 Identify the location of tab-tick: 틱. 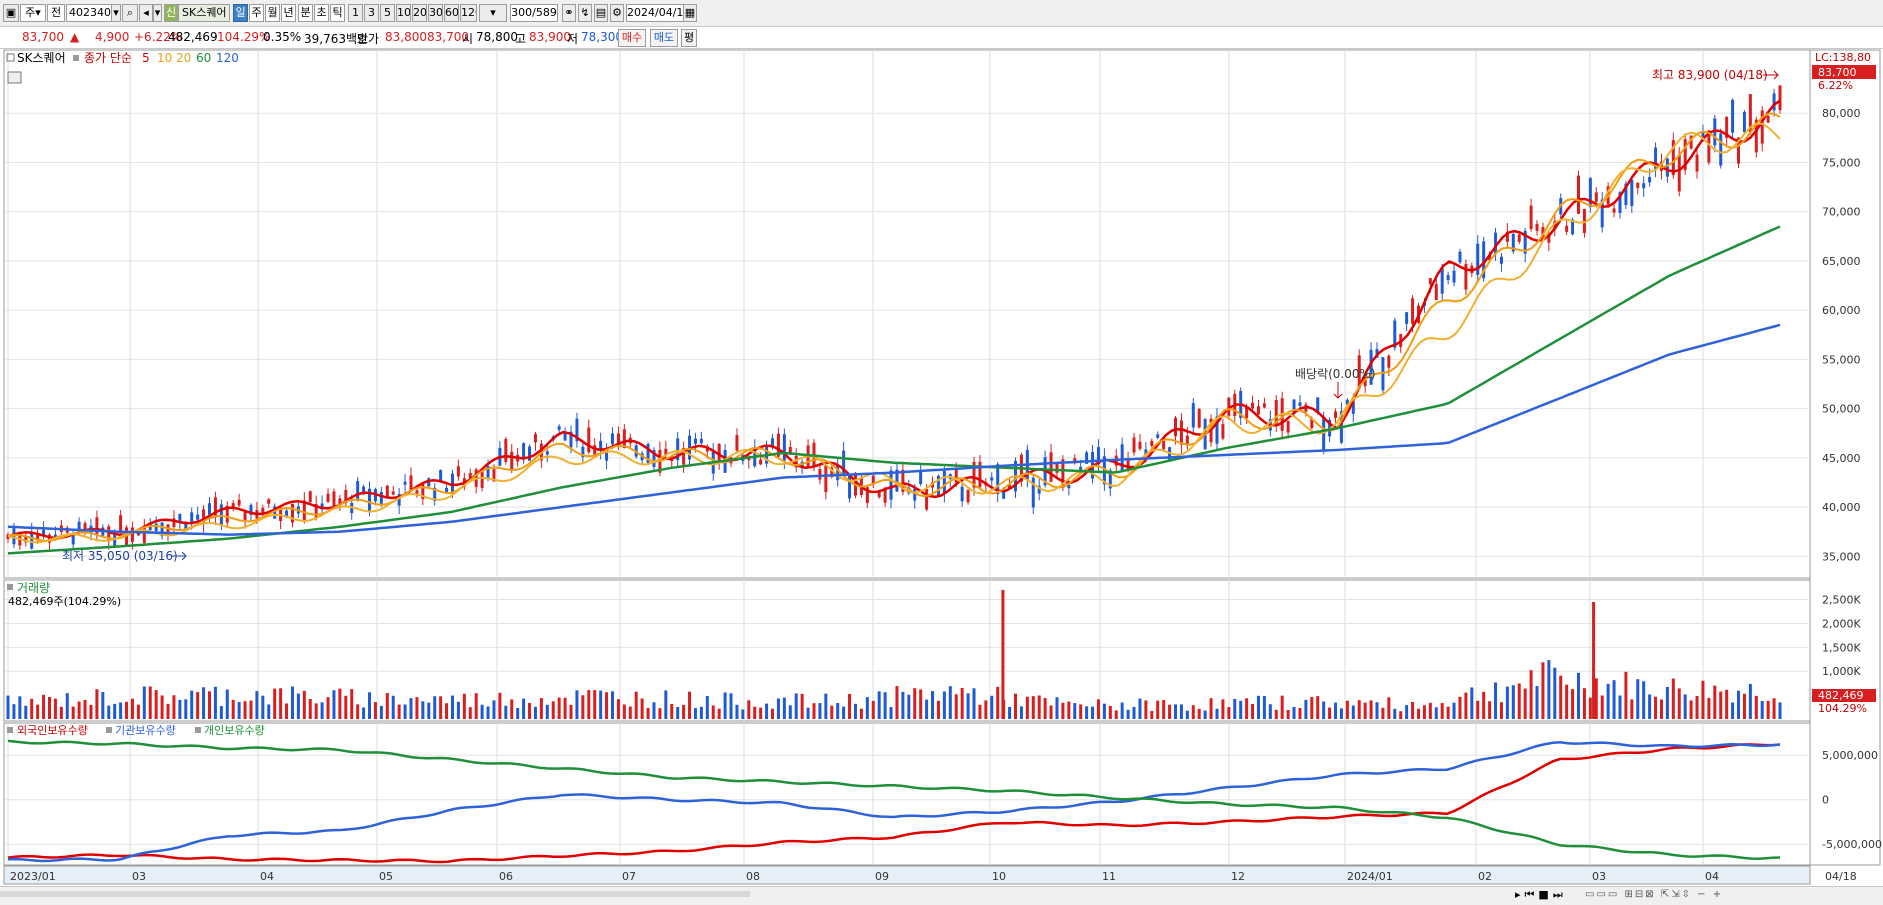
(337, 13).